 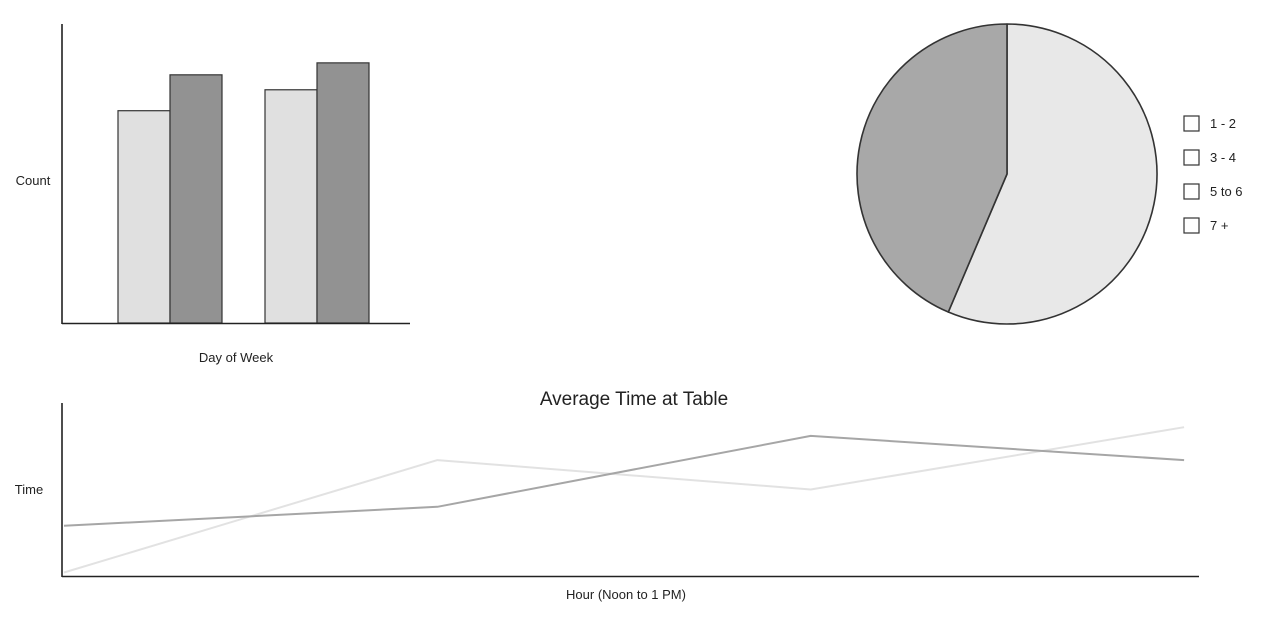 What do you see at coordinates (1223, 123) in the screenshot?
I see `legend-label-0: 1 - 2` at bounding box center [1223, 123].